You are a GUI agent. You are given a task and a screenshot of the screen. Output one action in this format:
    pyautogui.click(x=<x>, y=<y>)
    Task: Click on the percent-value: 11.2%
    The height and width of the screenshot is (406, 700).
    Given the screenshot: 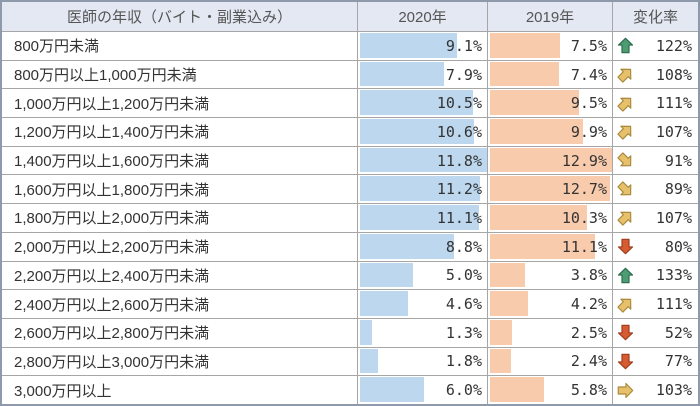 What is the action you would take?
    pyautogui.click(x=459, y=189)
    